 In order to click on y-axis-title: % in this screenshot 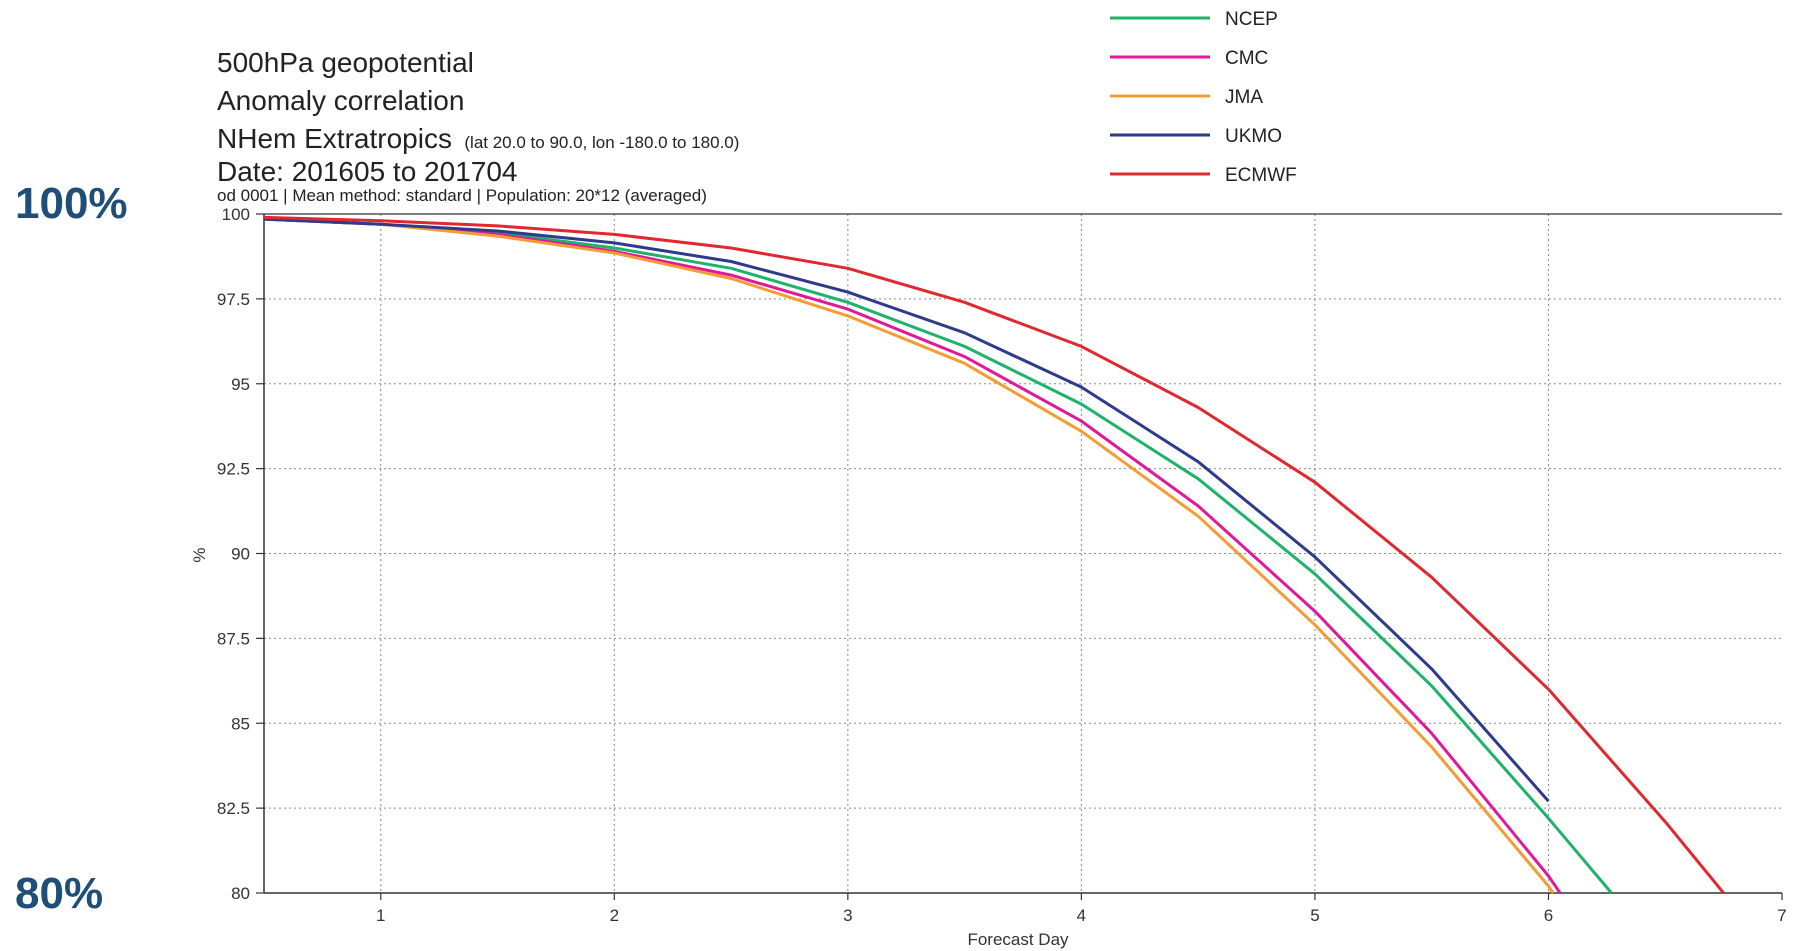, I will do `click(199, 554)`.